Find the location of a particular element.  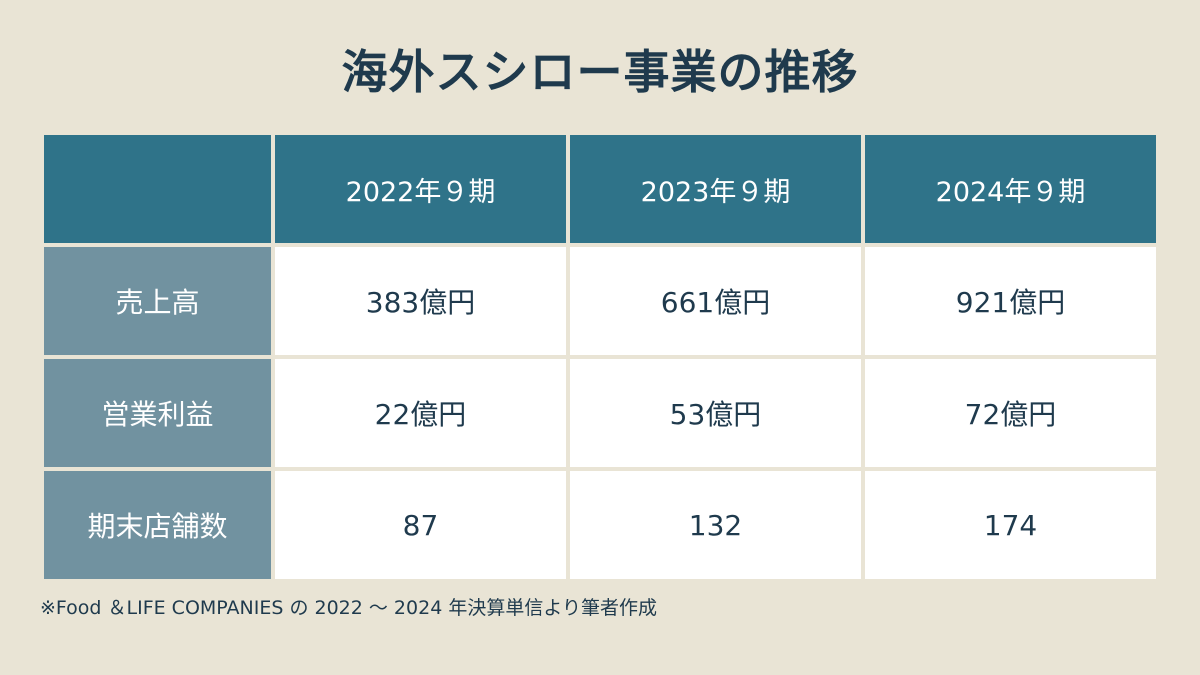

table-cell: 921億円 is located at coordinates (1010, 301).